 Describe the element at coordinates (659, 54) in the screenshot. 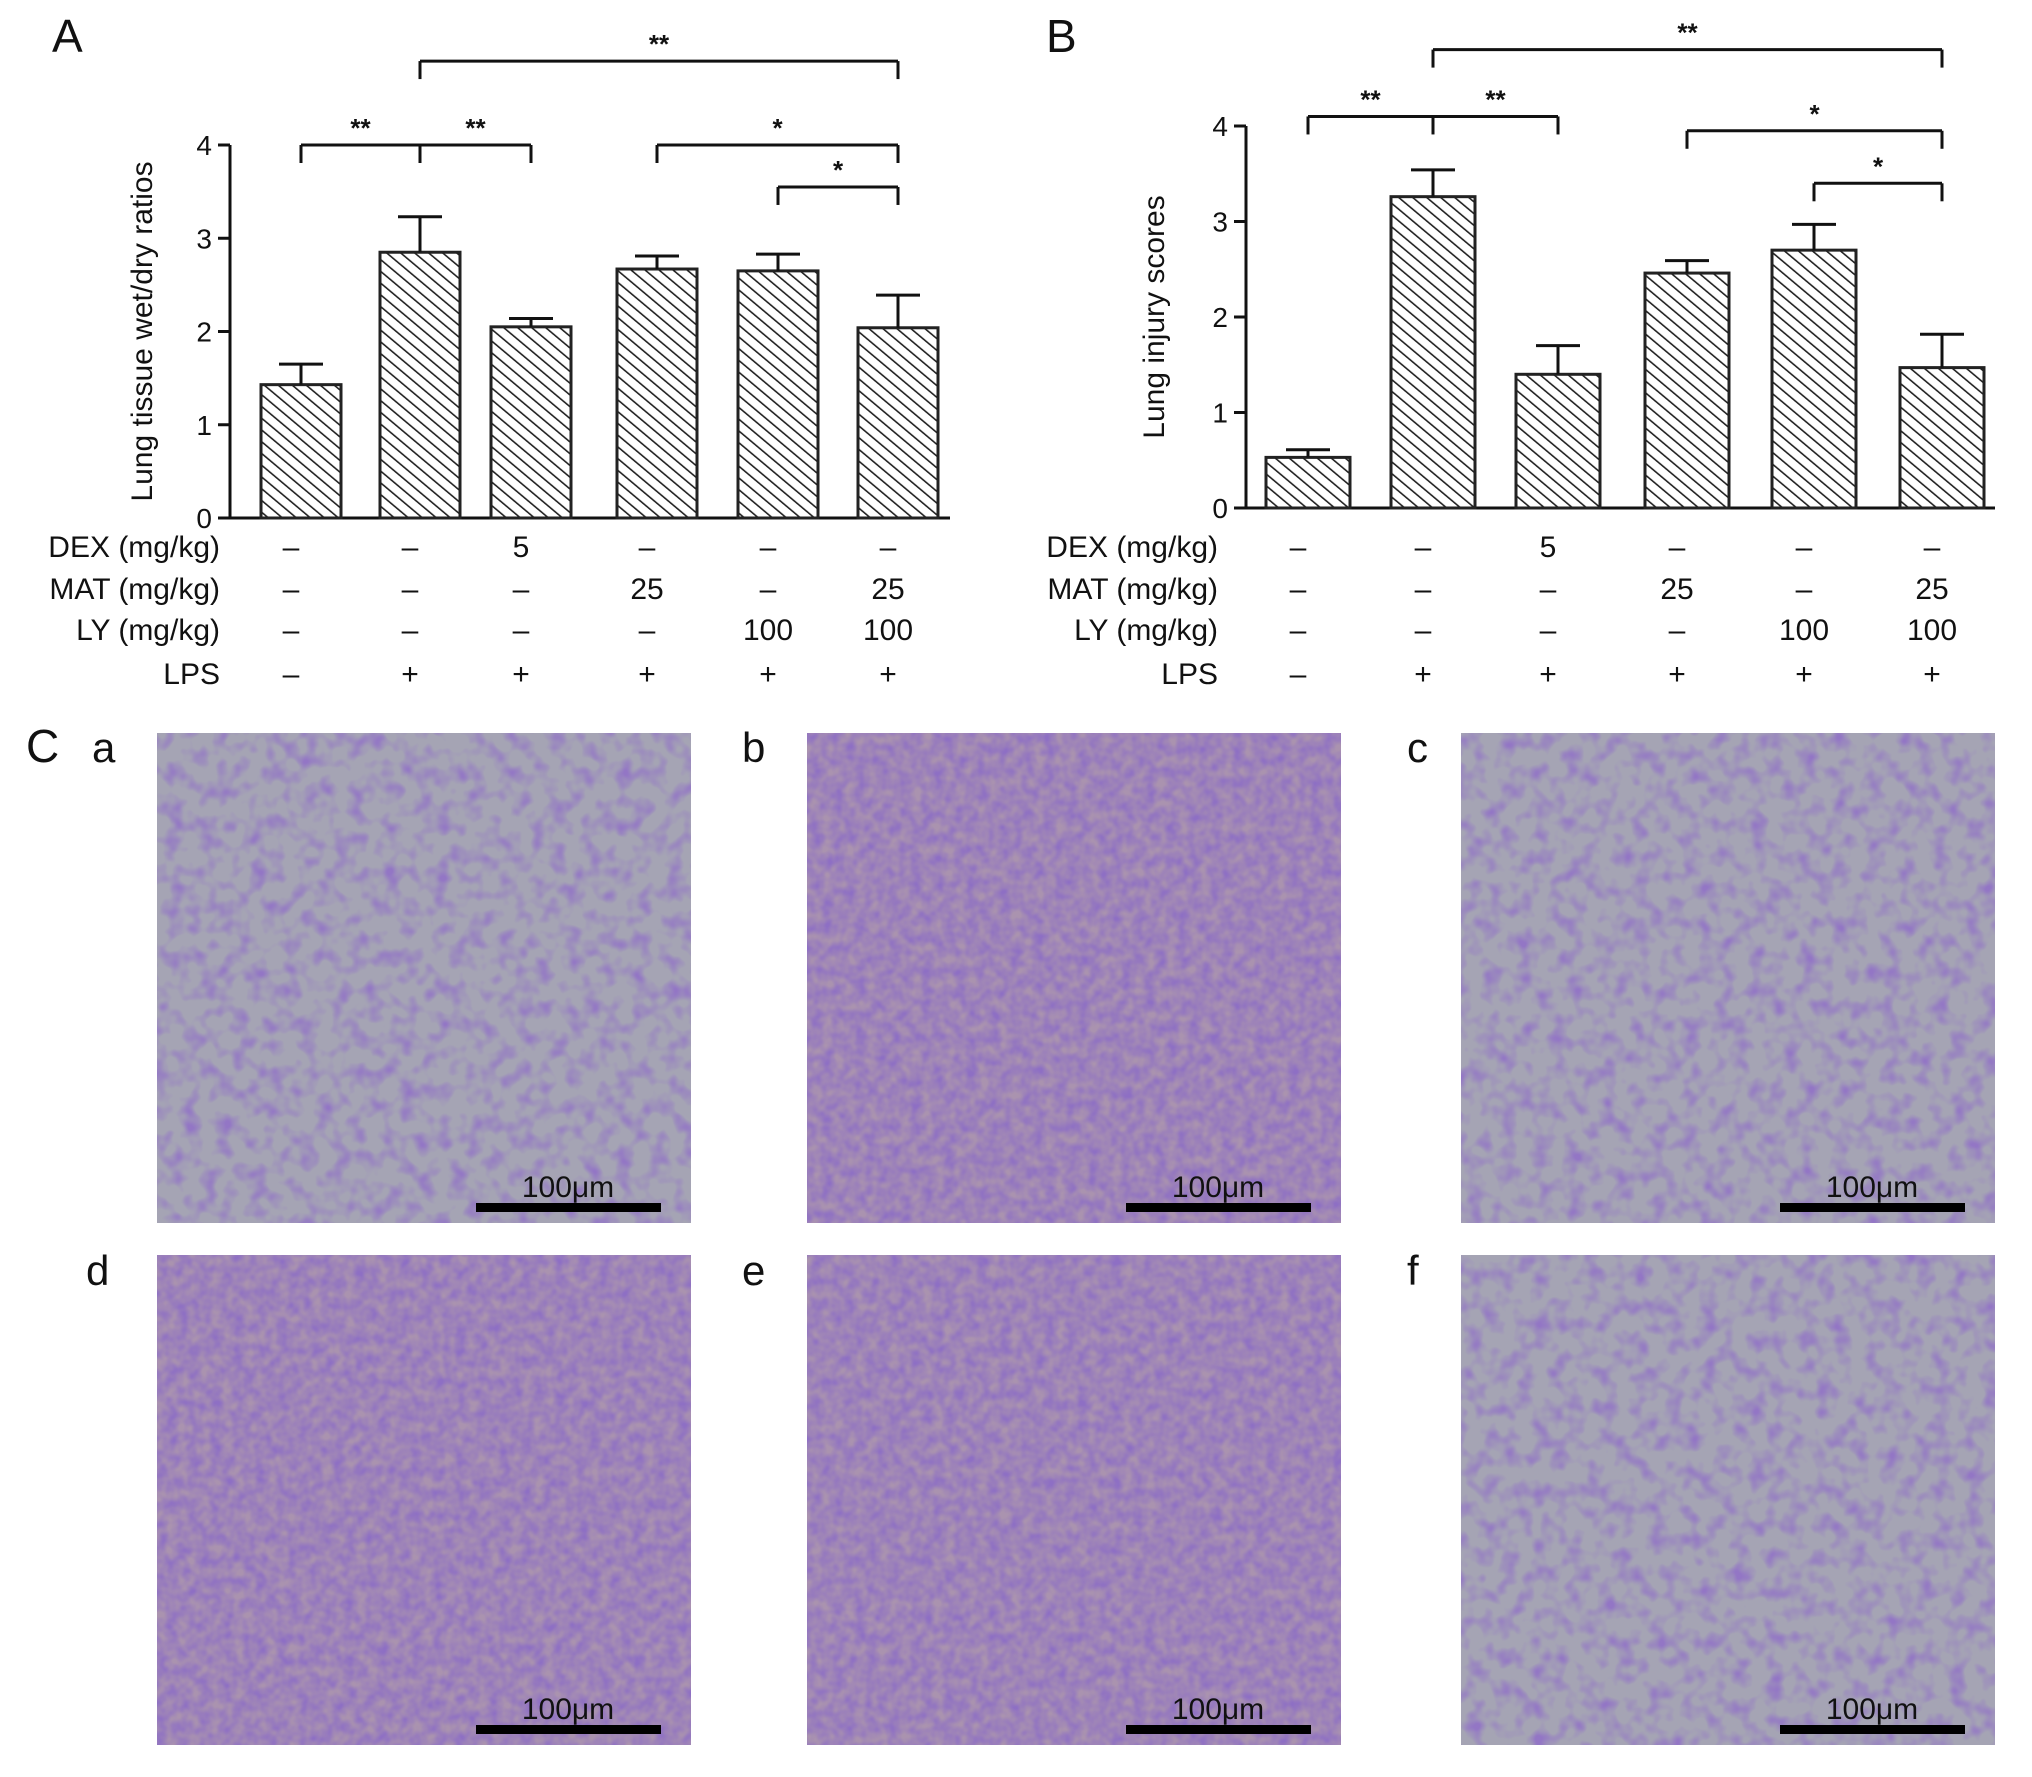

I see `significance-bracket: **` at that location.